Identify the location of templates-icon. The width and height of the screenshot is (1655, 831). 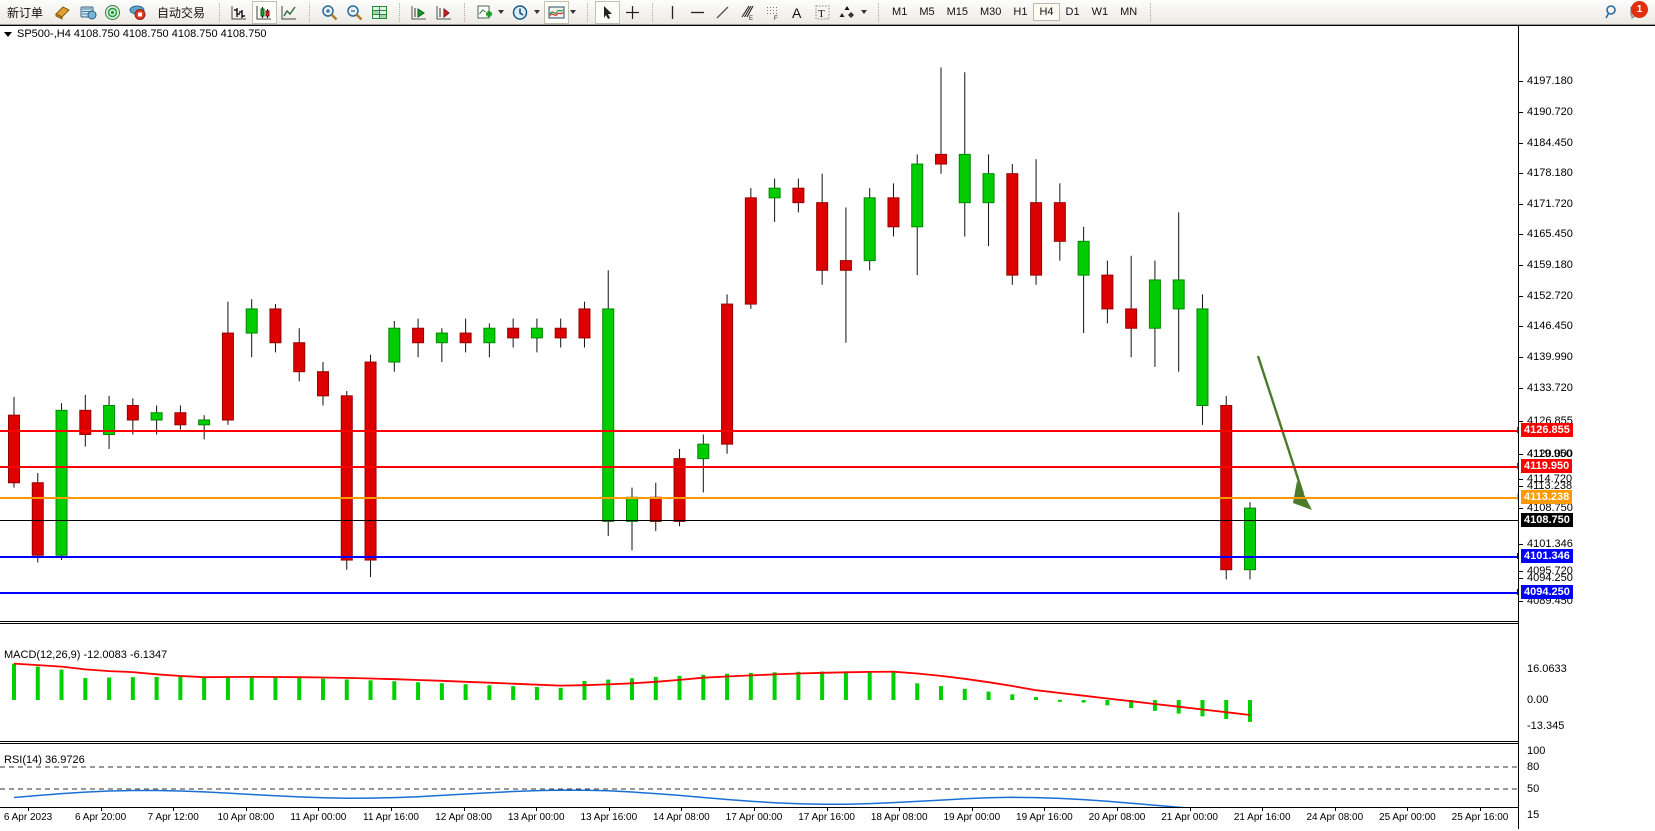
(557, 12).